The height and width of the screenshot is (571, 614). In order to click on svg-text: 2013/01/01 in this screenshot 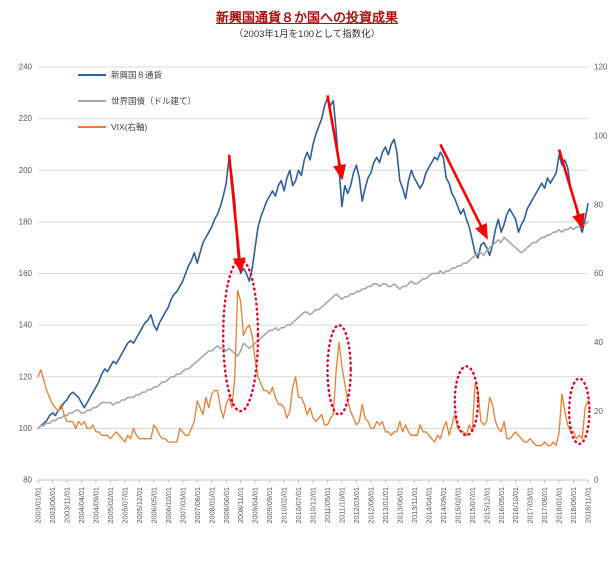, I will do `click(385, 505)`.